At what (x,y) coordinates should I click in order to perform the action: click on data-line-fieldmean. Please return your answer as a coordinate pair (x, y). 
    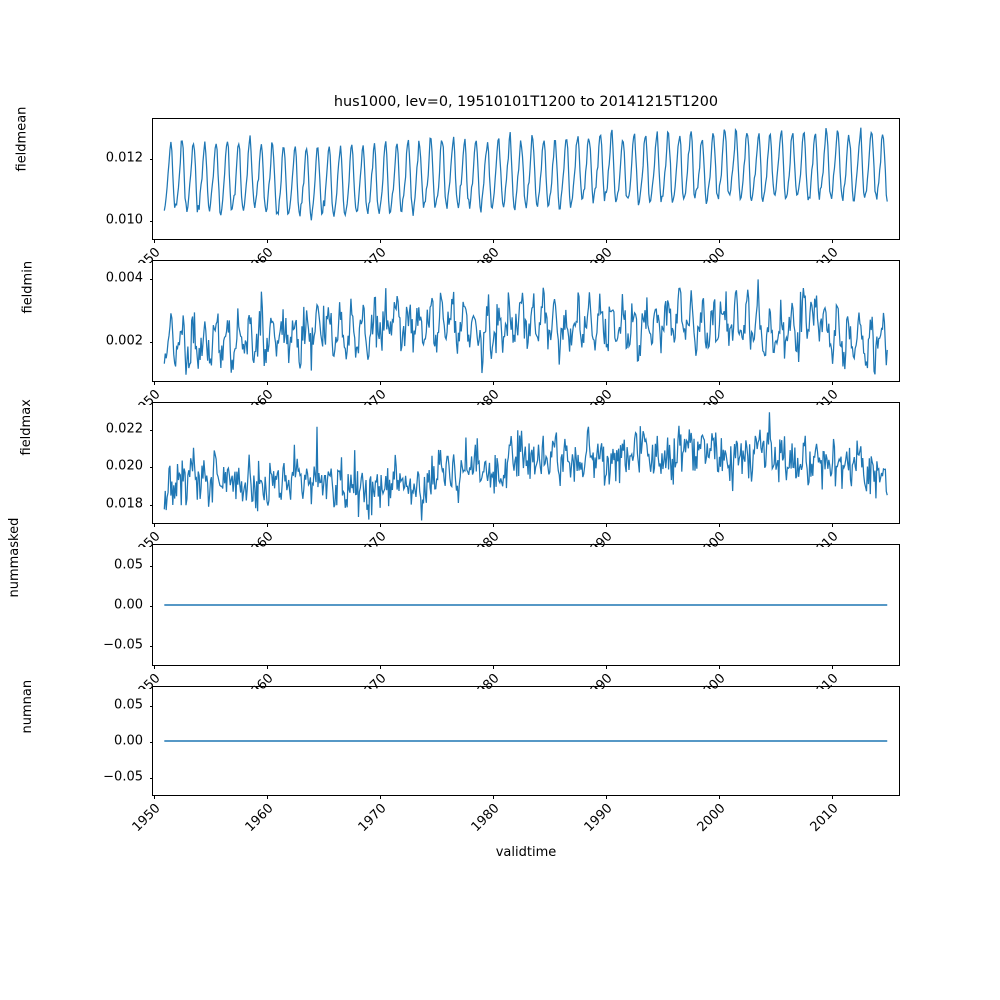
    Looking at the image, I should click on (525, 174).